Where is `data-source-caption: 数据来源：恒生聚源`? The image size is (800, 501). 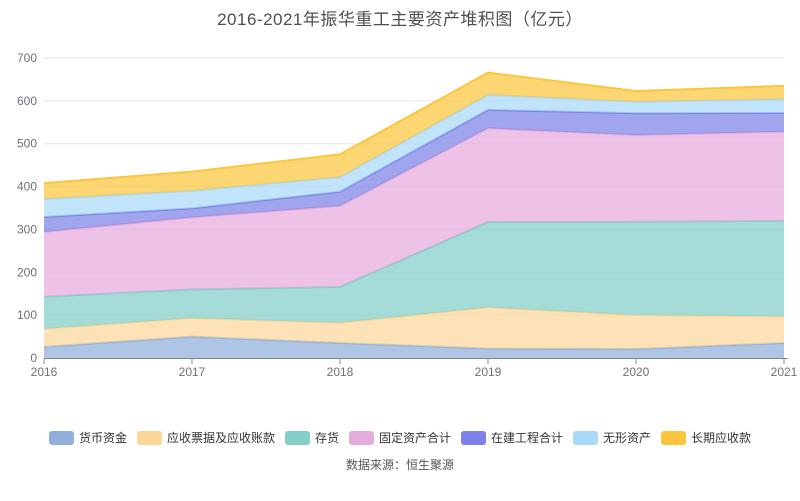 data-source-caption: 数据来源：恒生聚源 is located at coordinates (399, 465).